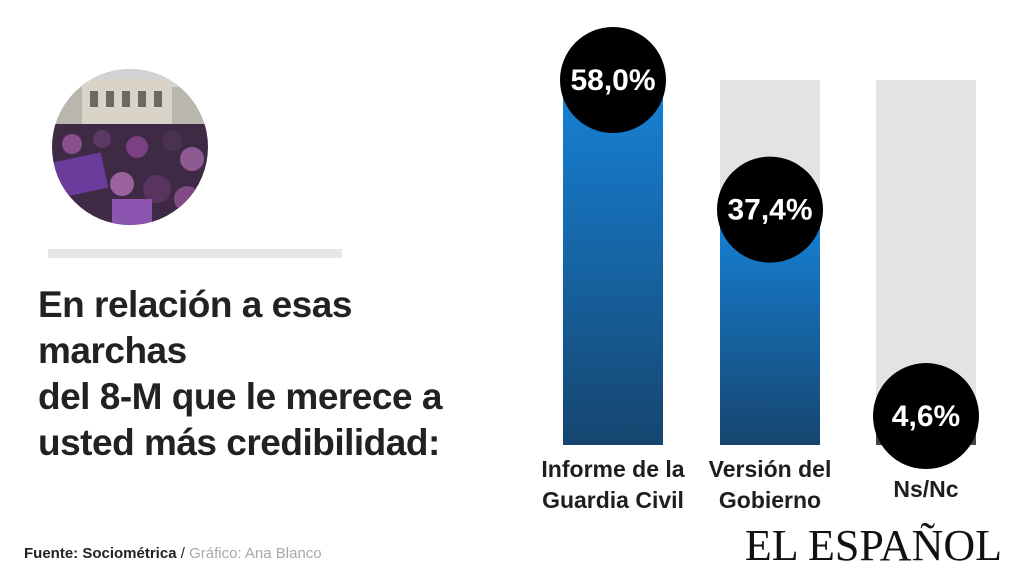  I want to click on el-espanol-logo: EL ESPAÑOL, so click(873, 545).